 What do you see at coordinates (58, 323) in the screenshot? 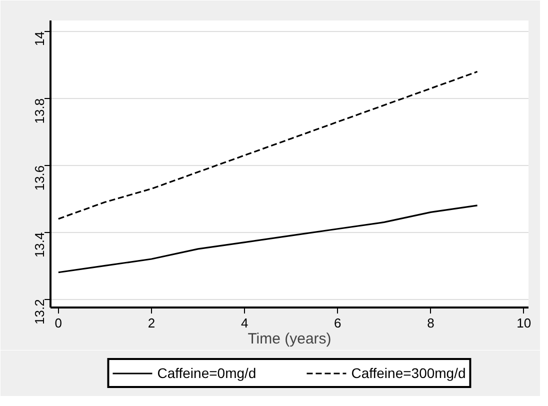
I see `x-tick-label: 0` at bounding box center [58, 323].